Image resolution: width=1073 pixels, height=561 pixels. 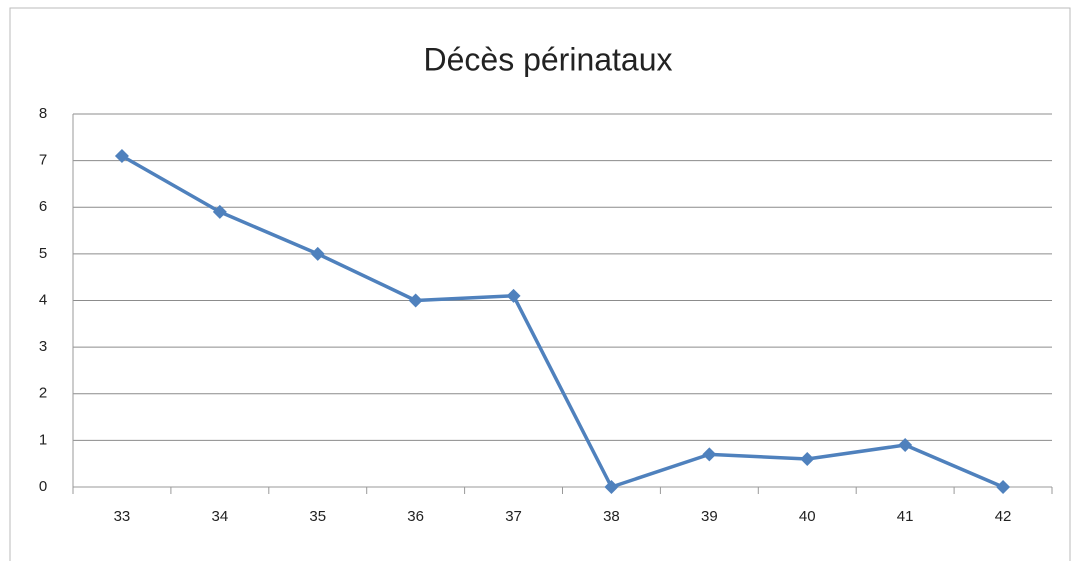 I want to click on y-tick-label: 2, so click(x=43, y=393).